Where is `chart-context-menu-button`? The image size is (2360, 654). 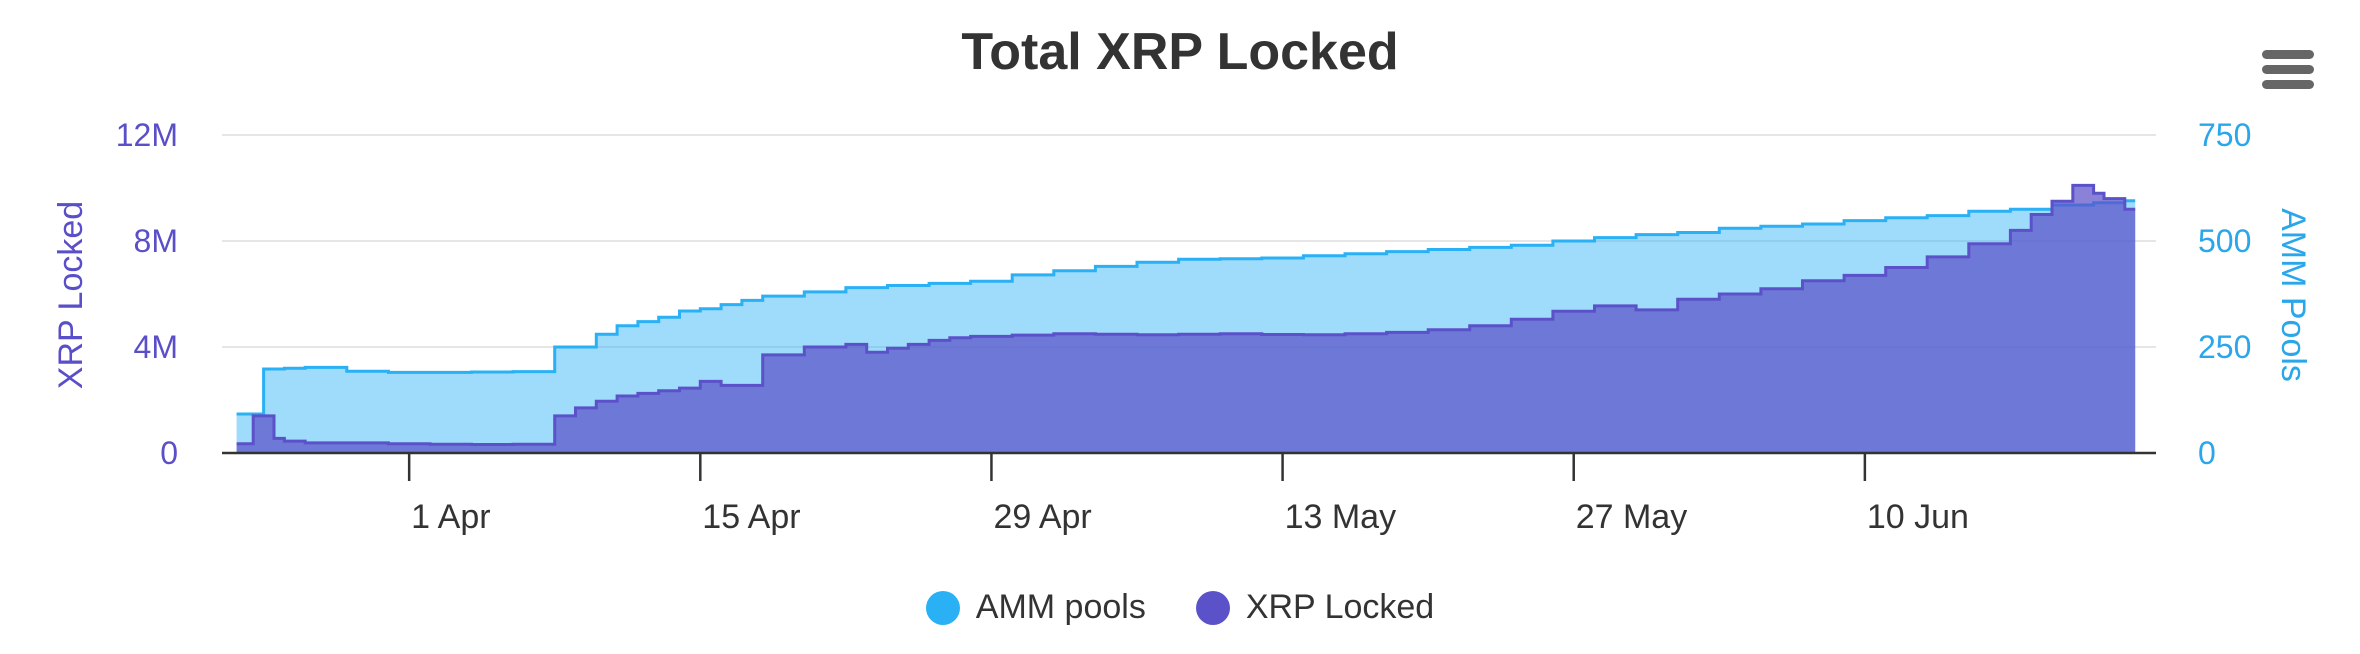
chart-context-menu-button is located at coordinates (2288, 72).